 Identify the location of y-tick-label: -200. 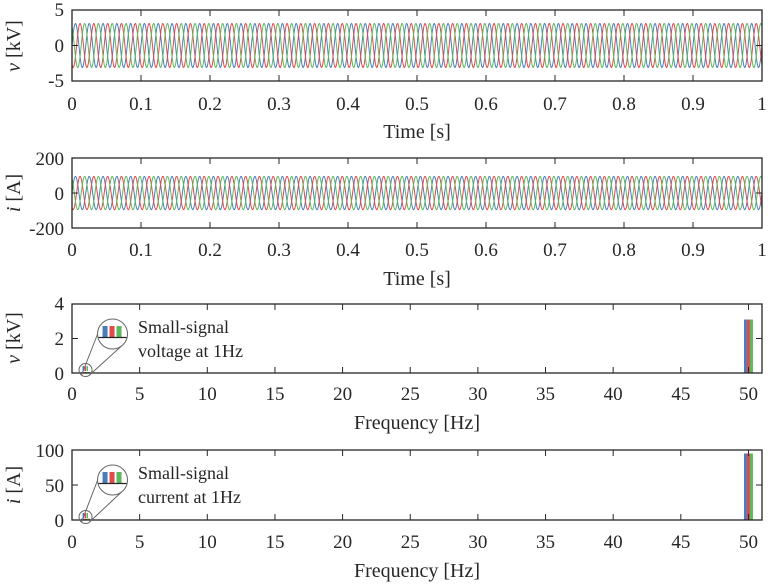
(46, 229).